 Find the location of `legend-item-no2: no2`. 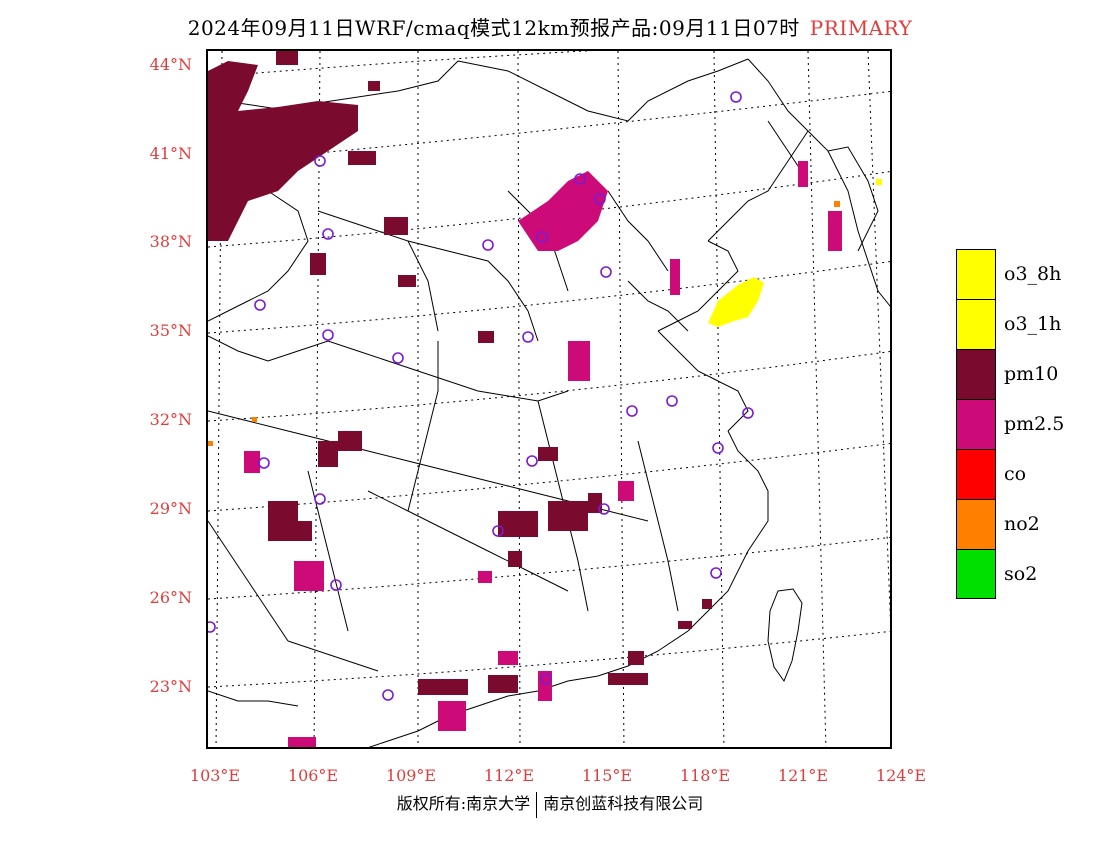

legend-item-no2: no2 is located at coordinates (1010, 524).